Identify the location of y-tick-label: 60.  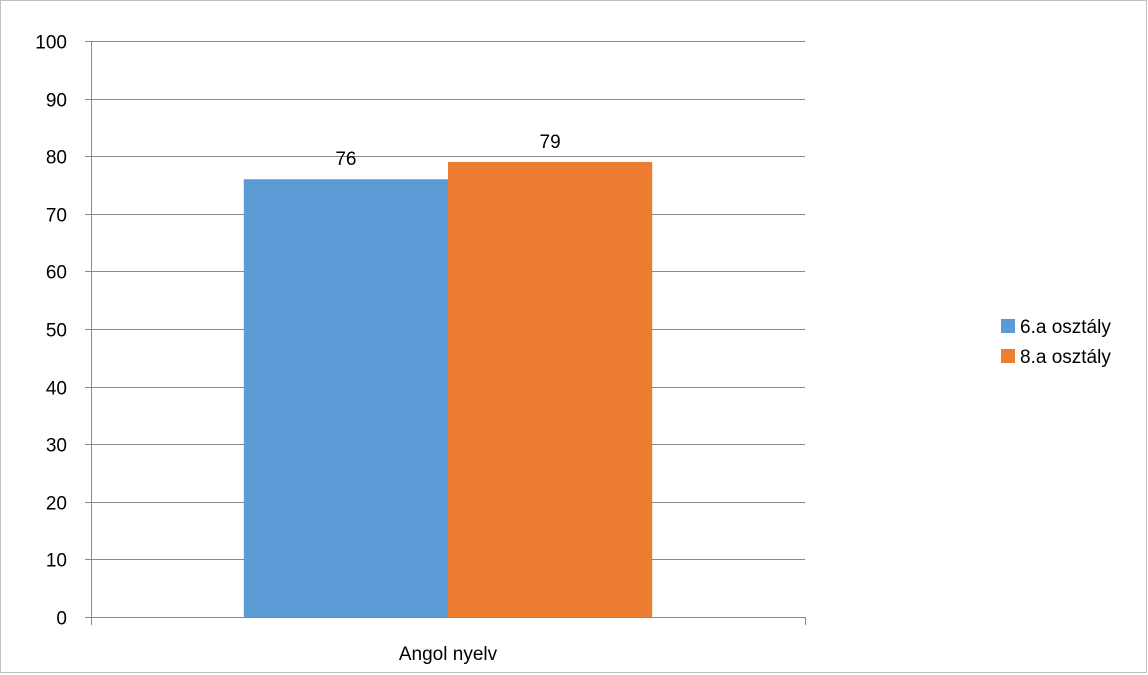
(56, 273).